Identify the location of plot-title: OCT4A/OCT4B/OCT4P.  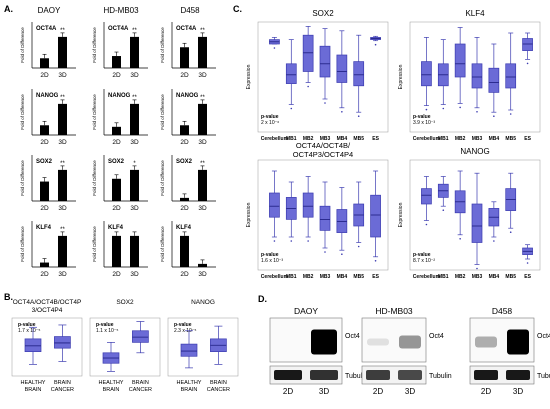
(47, 302).